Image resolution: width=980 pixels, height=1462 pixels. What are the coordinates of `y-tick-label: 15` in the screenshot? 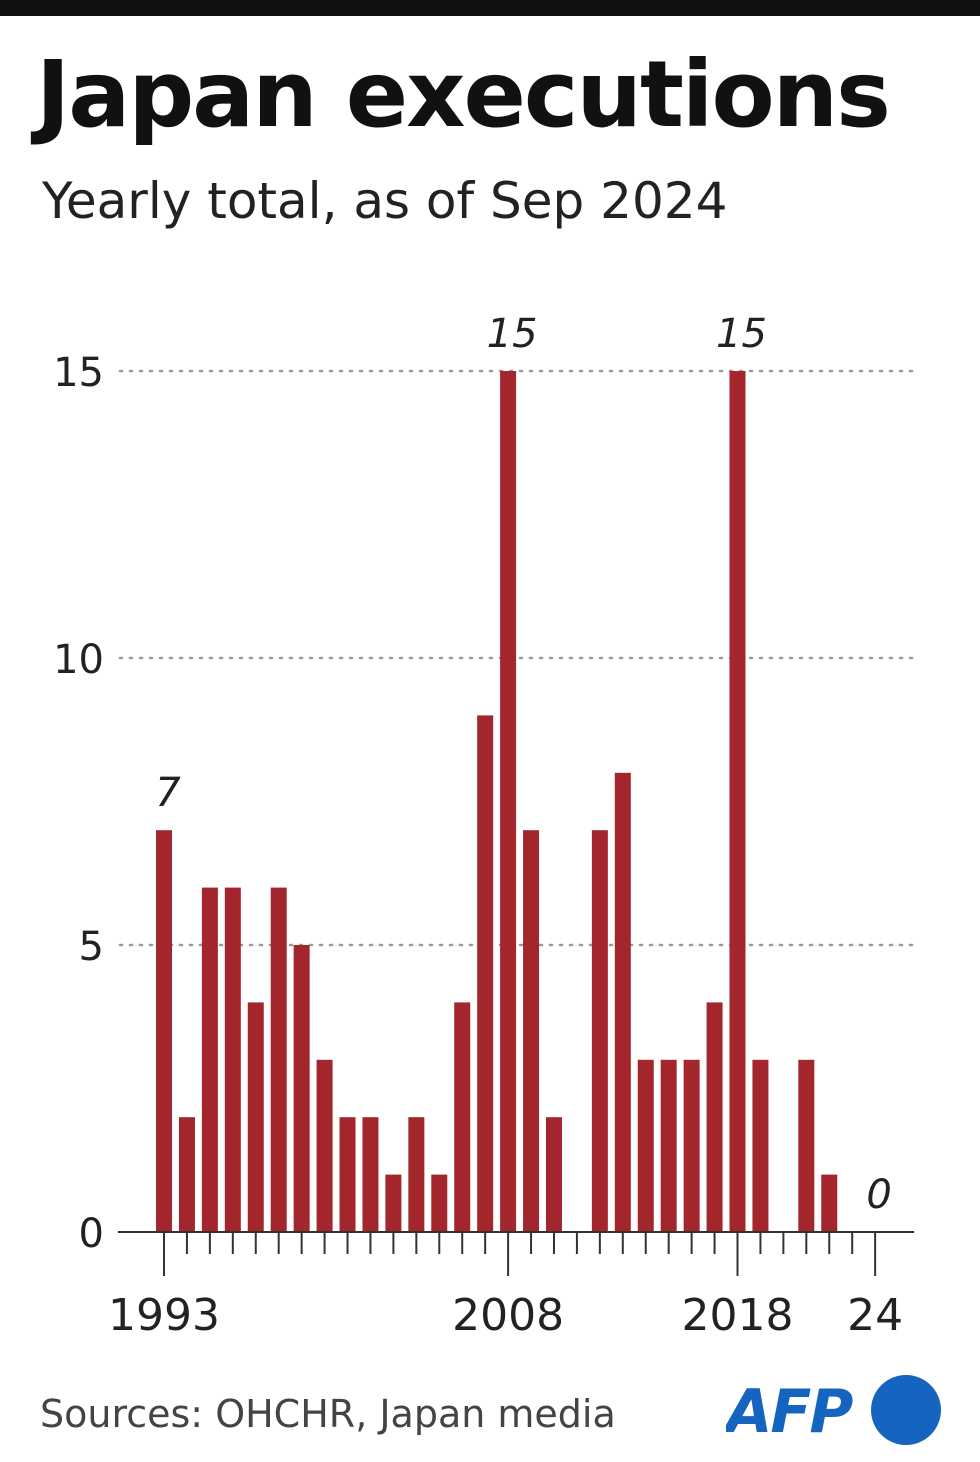 It's located at (78, 373).